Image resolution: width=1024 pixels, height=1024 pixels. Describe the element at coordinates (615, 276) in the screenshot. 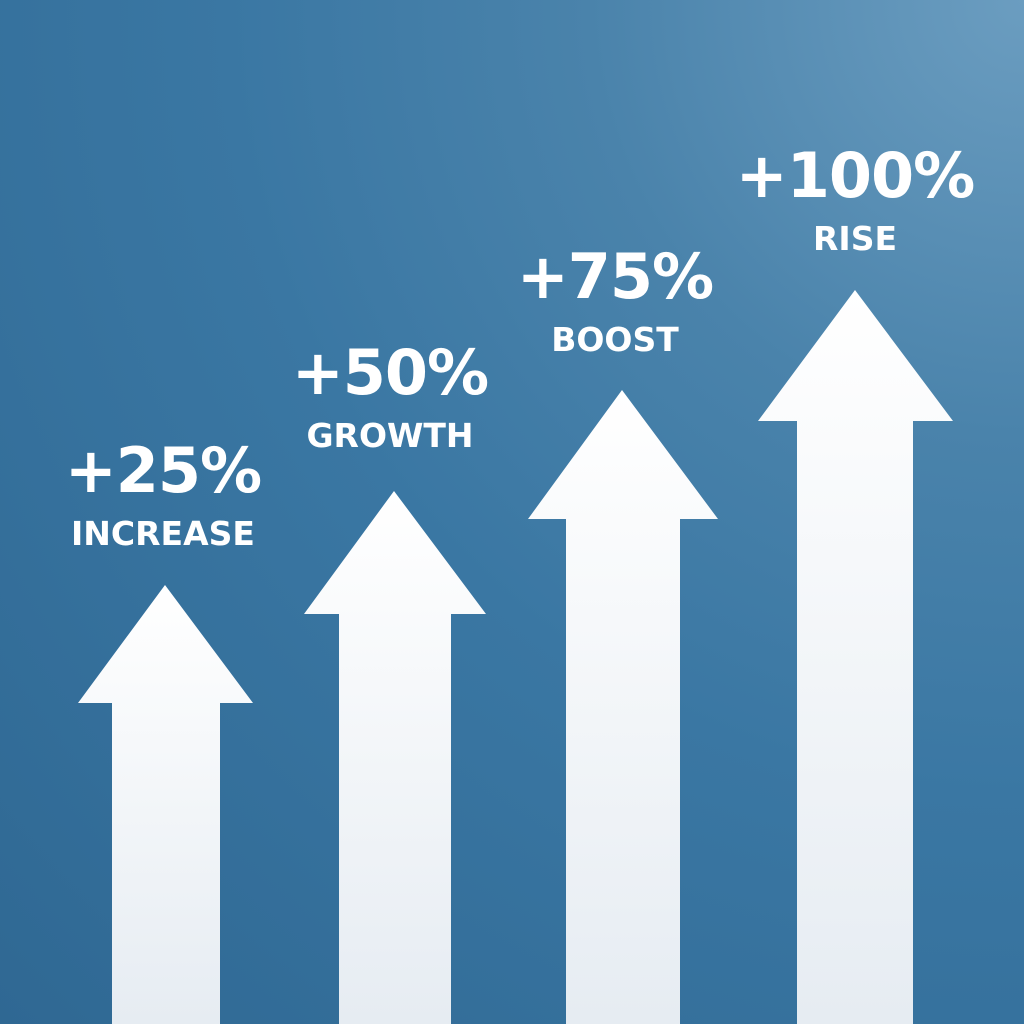

I see `arrow-3-value: +75%` at that location.